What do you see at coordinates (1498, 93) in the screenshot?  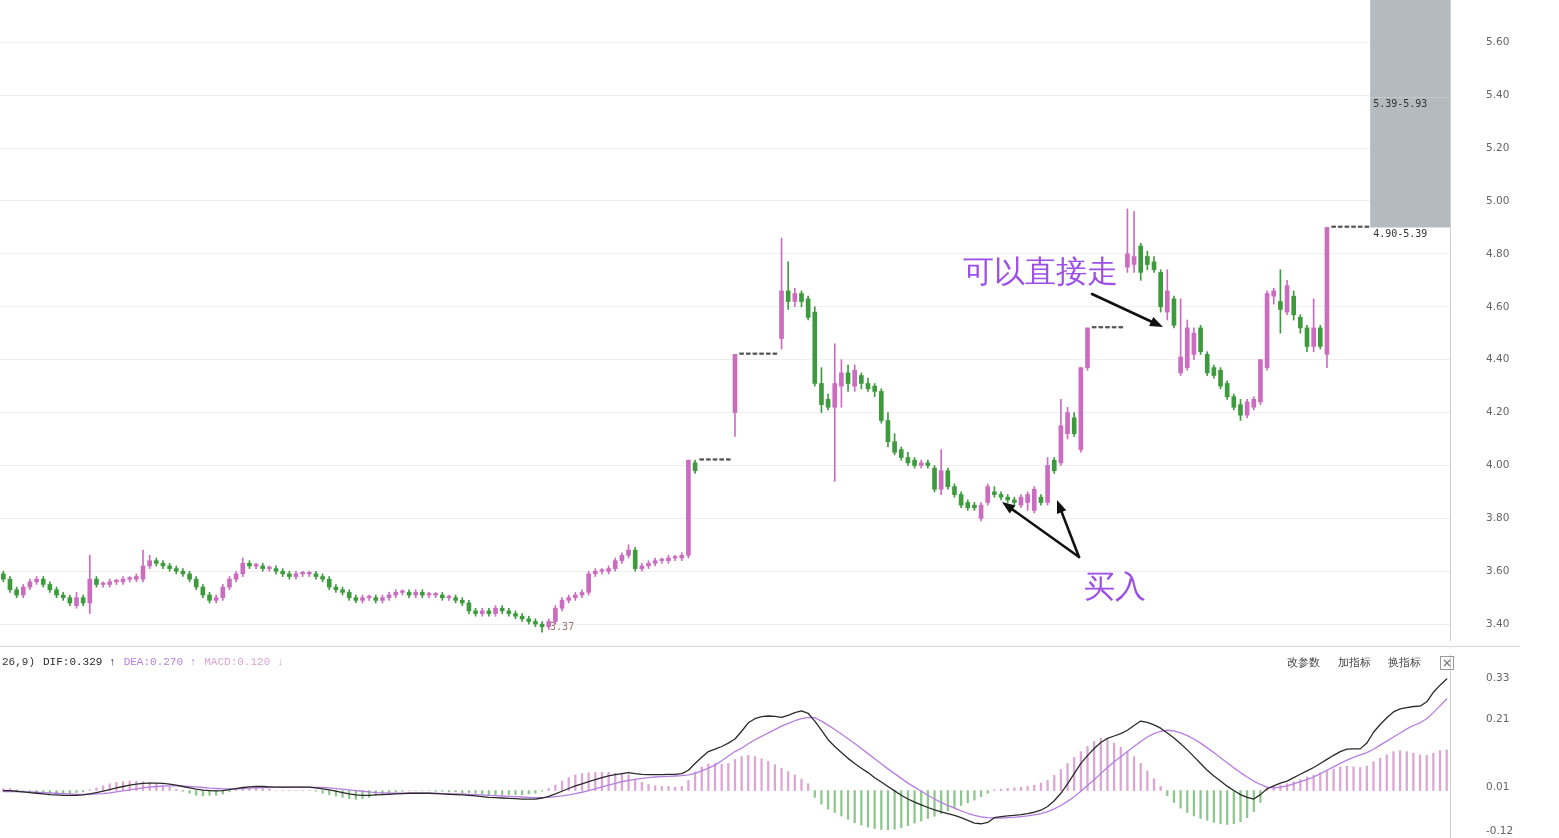 I see `y-tick-label: 5.40` at bounding box center [1498, 93].